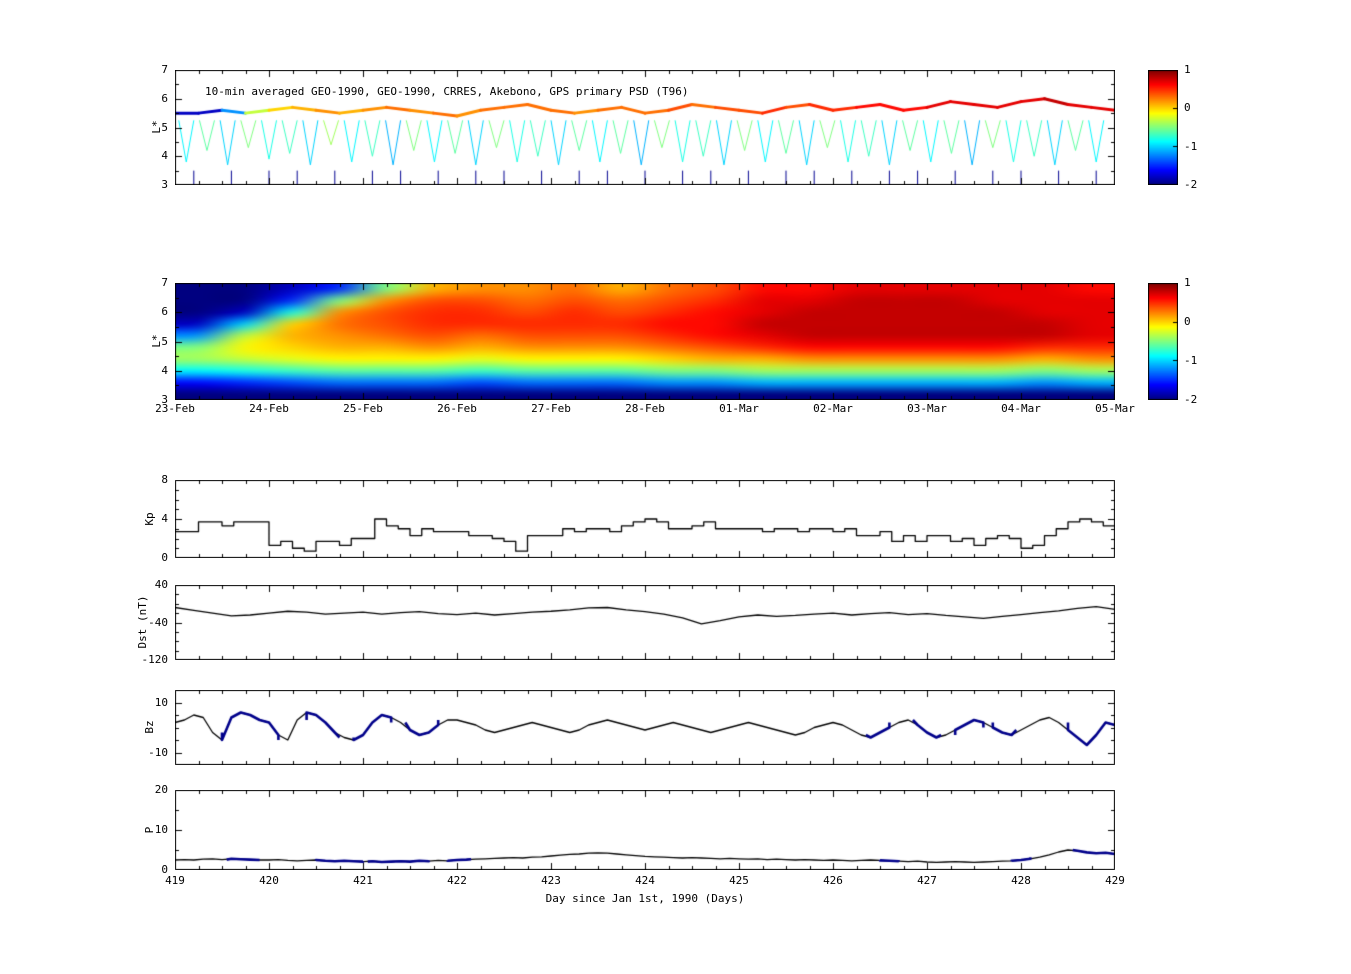 This screenshot has height=974, width=1351. Describe the element at coordinates (164, 557) in the screenshot. I see `kp-index-ytick-label: 0` at that location.